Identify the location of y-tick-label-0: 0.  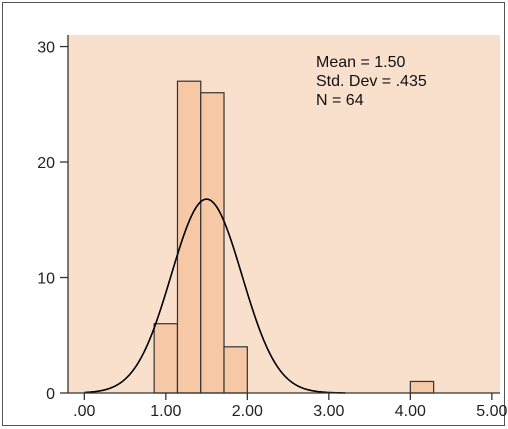
(50, 394).